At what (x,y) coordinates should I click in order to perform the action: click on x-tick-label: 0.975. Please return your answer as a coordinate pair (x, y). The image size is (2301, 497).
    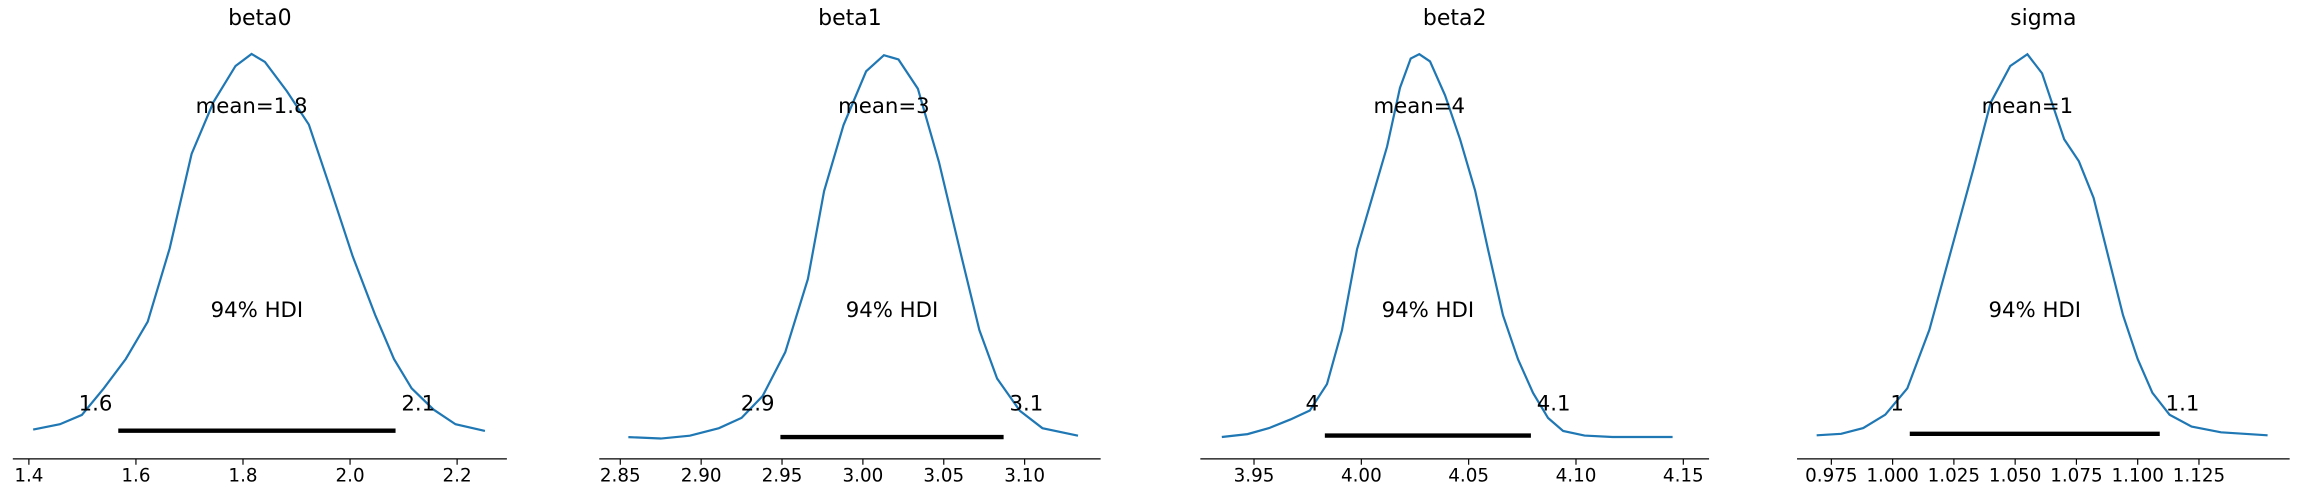
    Looking at the image, I should click on (1831, 475).